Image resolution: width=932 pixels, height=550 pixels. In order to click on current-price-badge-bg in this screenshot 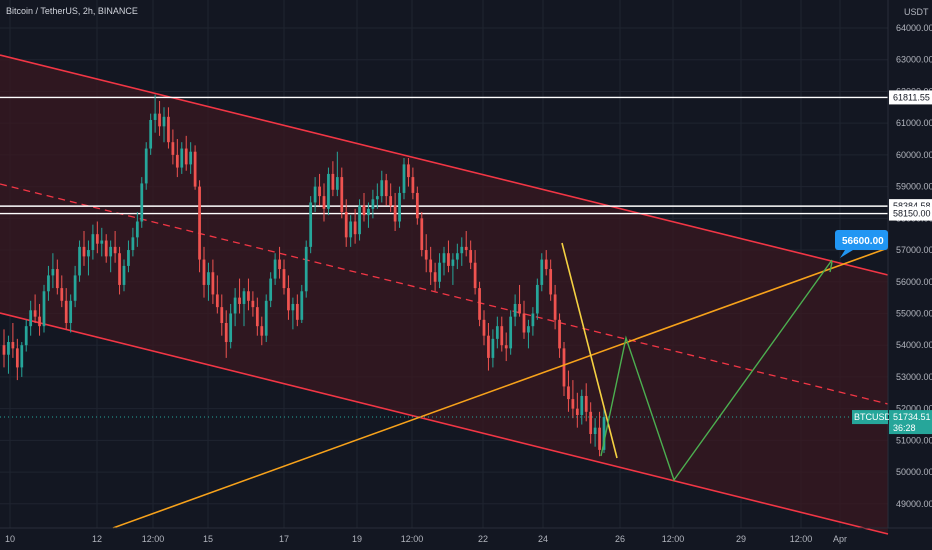, I will do `click(910, 422)`.